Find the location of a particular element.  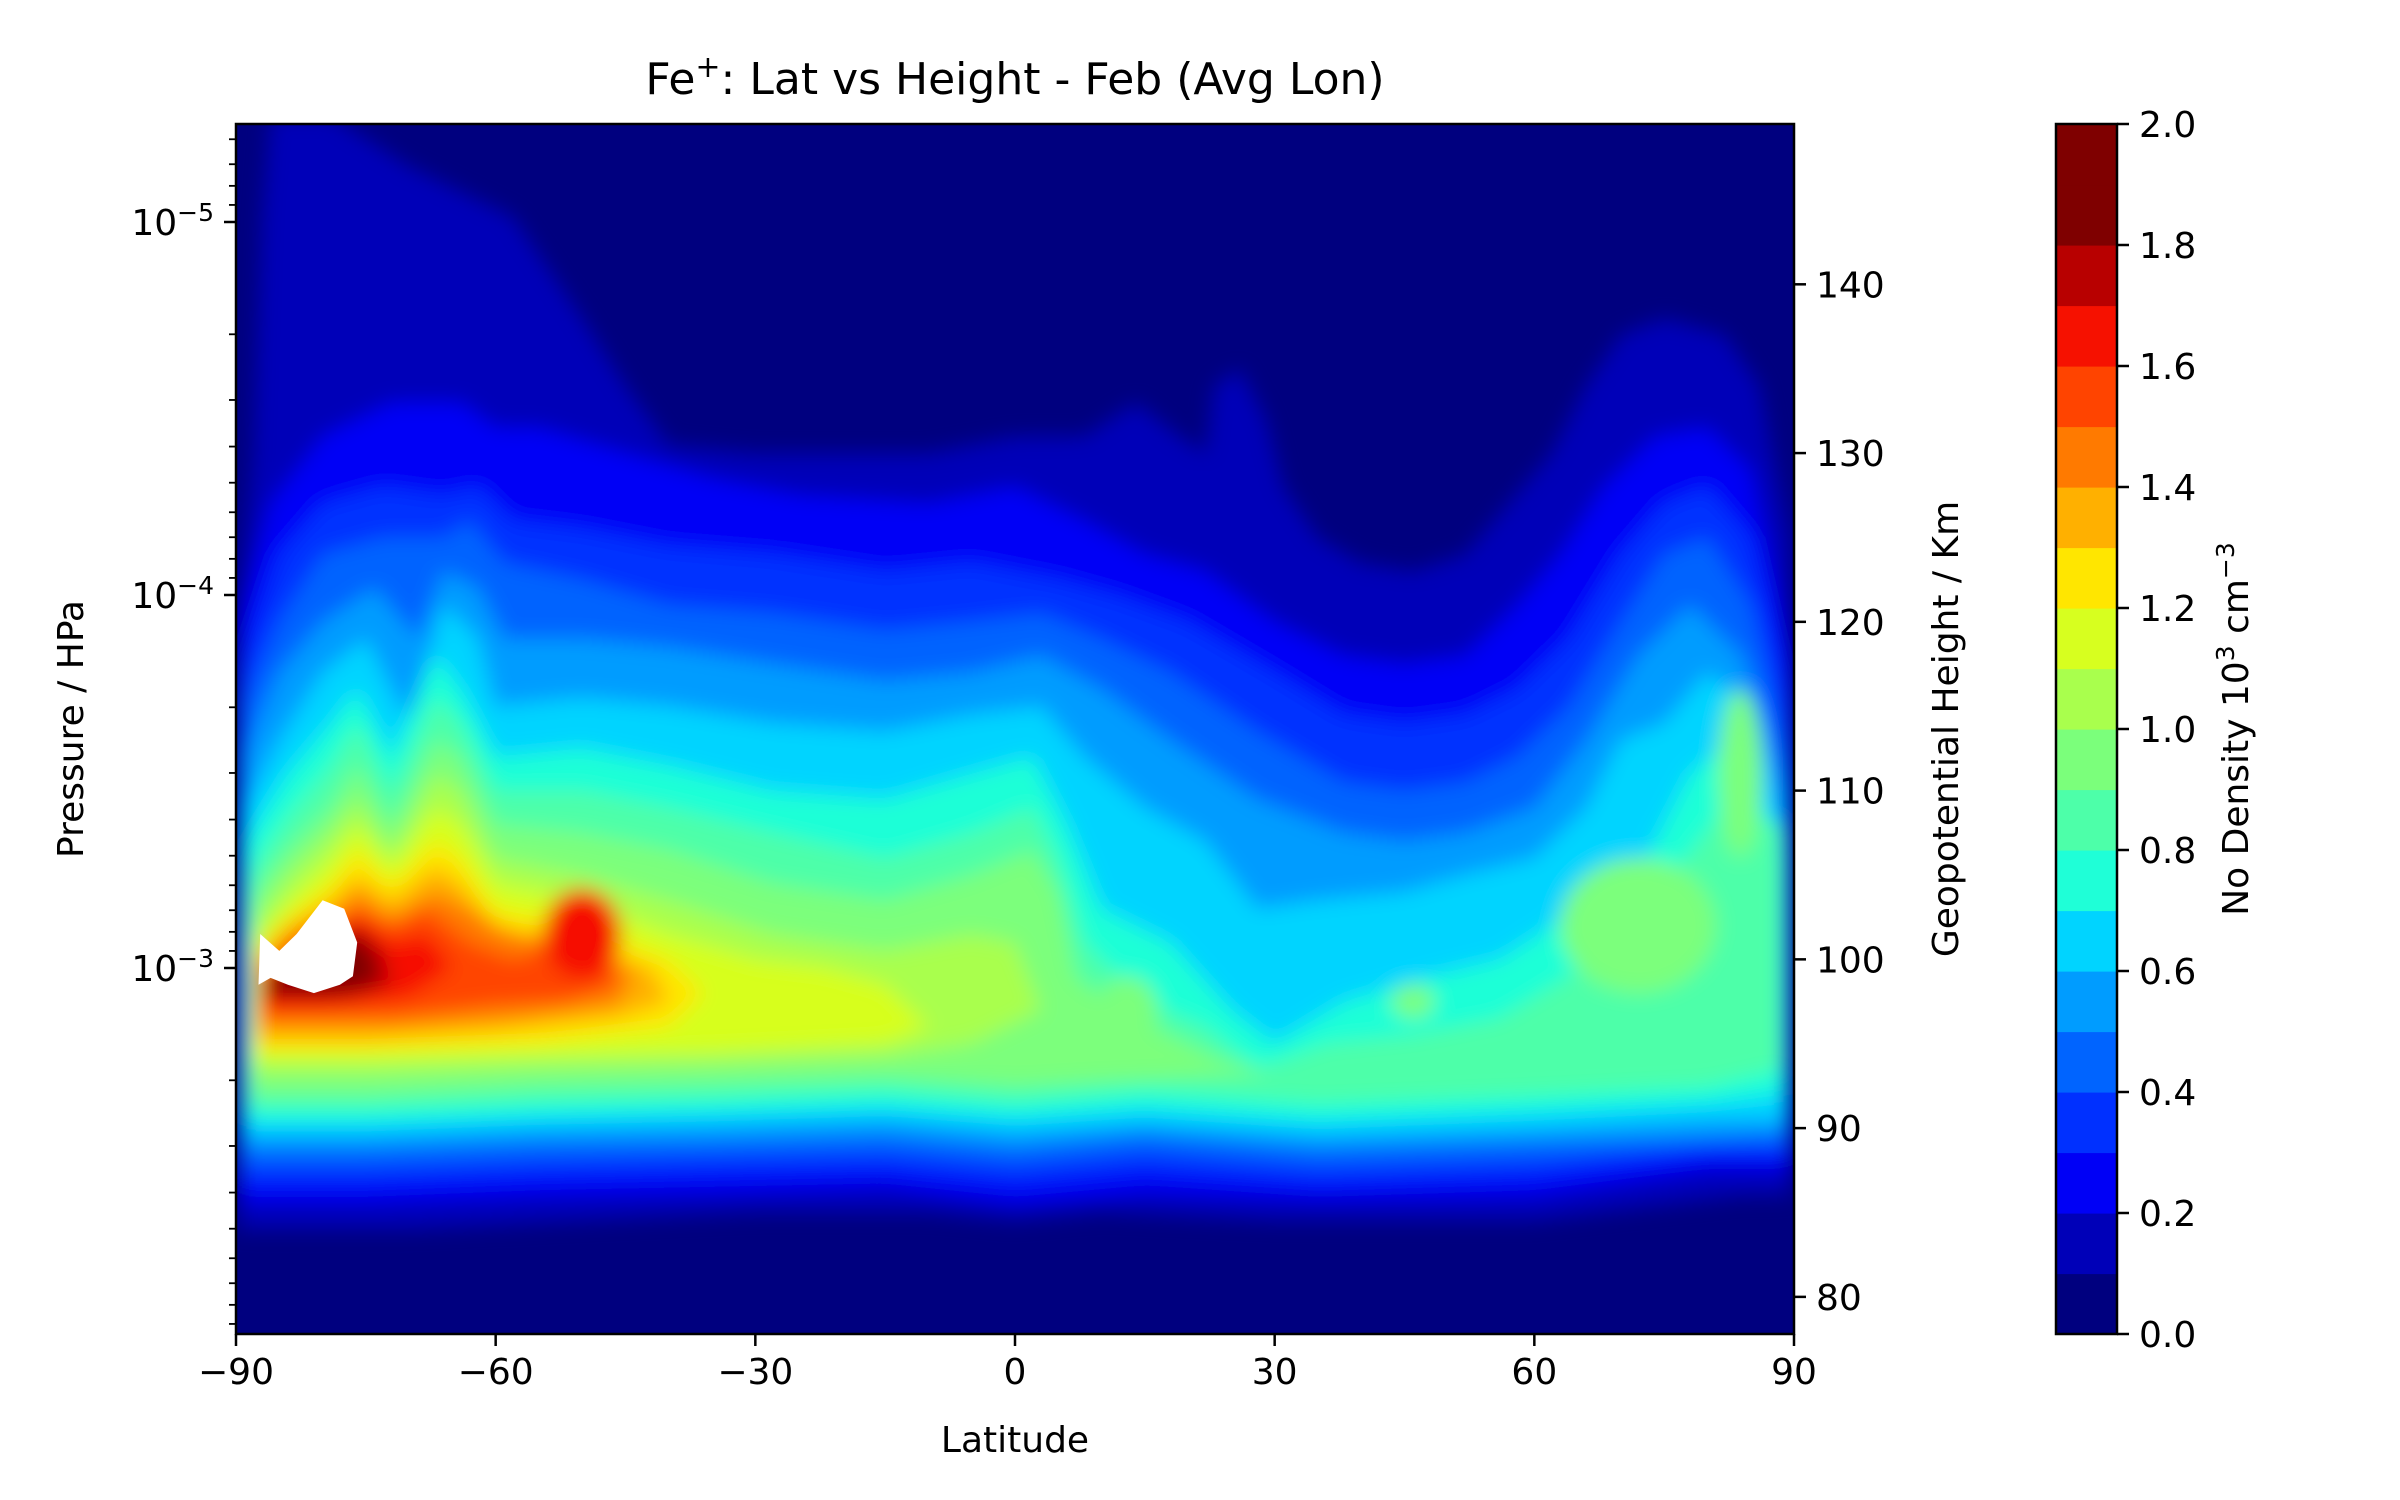

pressure-axis: 10⁻⁵ 10⁻⁴ 10⁻³ is located at coordinates (183, 731).